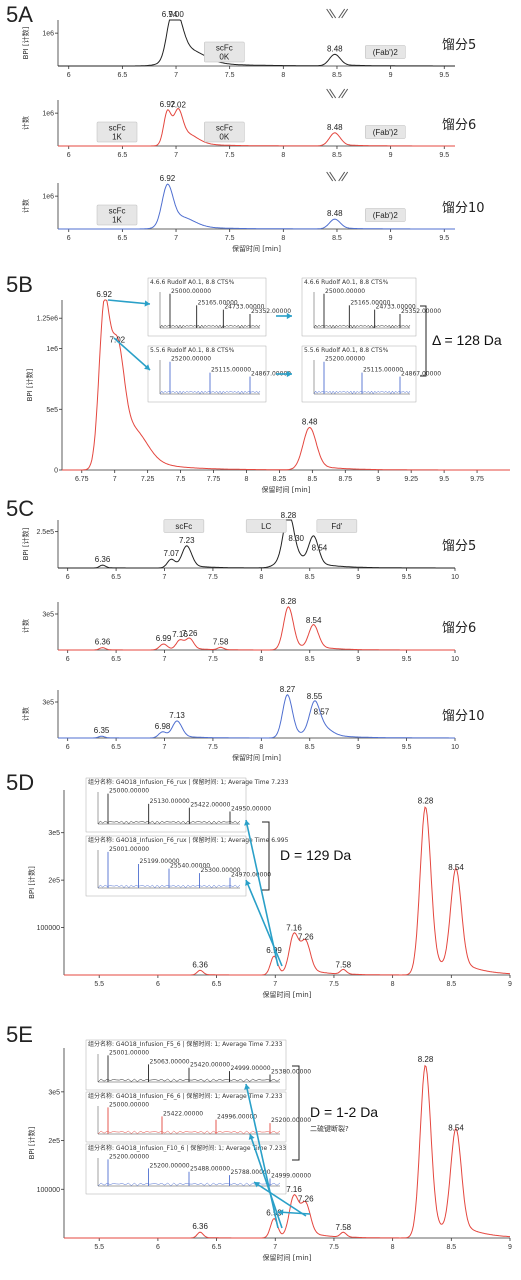 This screenshot has width=521, height=1280. What do you see at coordinates (455, 659) in the screenshot?
I see `panel-5c-1-x-tick-label: 10` at bounding box center [455, 659].